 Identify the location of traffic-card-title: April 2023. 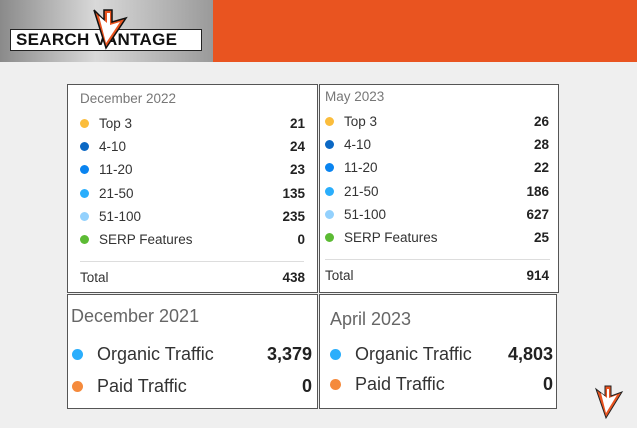
(371, 319).